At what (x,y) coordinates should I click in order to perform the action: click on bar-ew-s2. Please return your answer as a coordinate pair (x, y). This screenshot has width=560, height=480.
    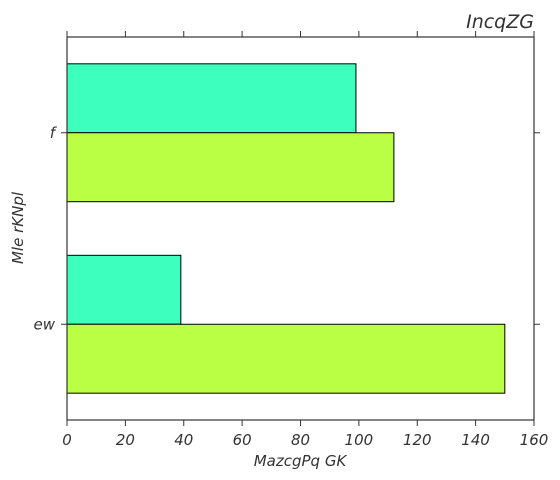
    Looking at the image, I should click on (286, 358).